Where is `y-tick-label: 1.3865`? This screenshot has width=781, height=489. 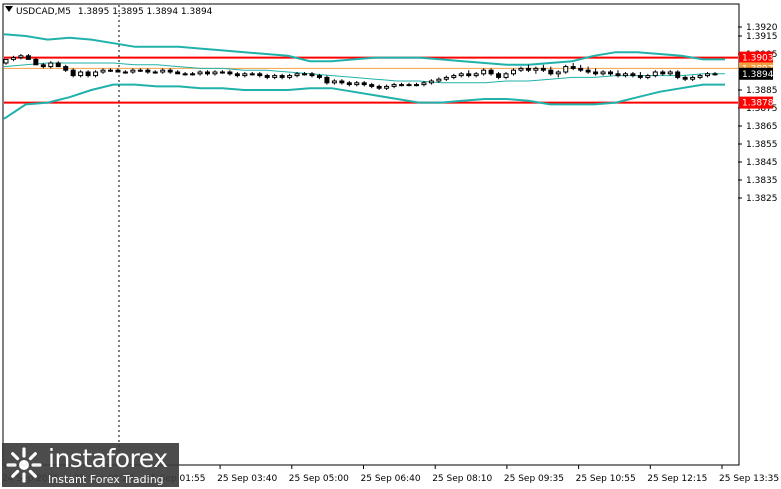
y-tick-label: 1.3865 is located at coordinates (762, 127).